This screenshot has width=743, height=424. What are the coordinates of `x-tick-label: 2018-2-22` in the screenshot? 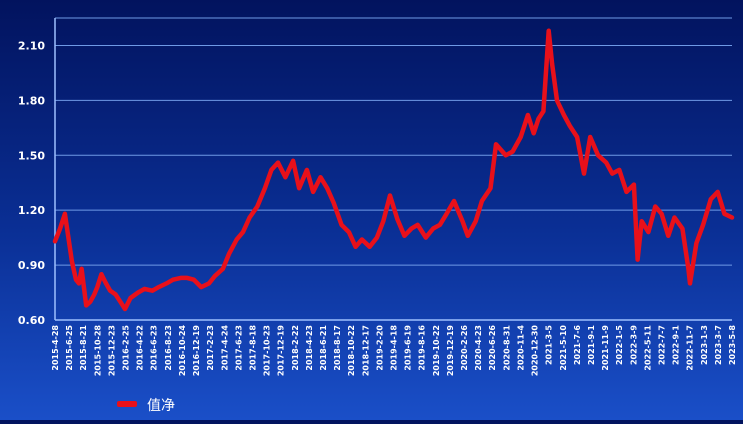 It's located at (295, 348).